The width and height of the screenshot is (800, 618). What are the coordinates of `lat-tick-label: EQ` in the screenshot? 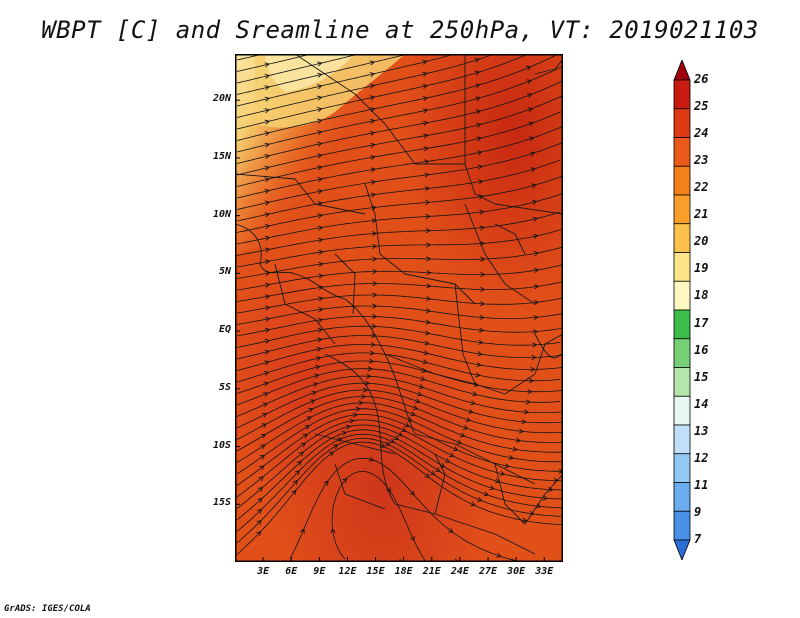 It's located at (224, 330).